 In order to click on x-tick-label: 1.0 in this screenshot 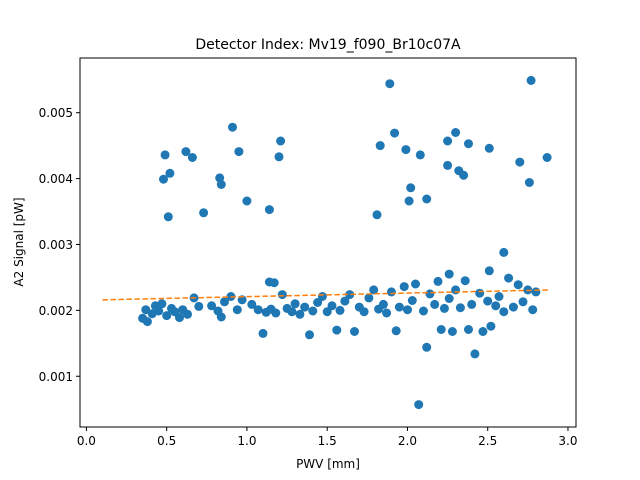, I will do `click(246, 441)`.